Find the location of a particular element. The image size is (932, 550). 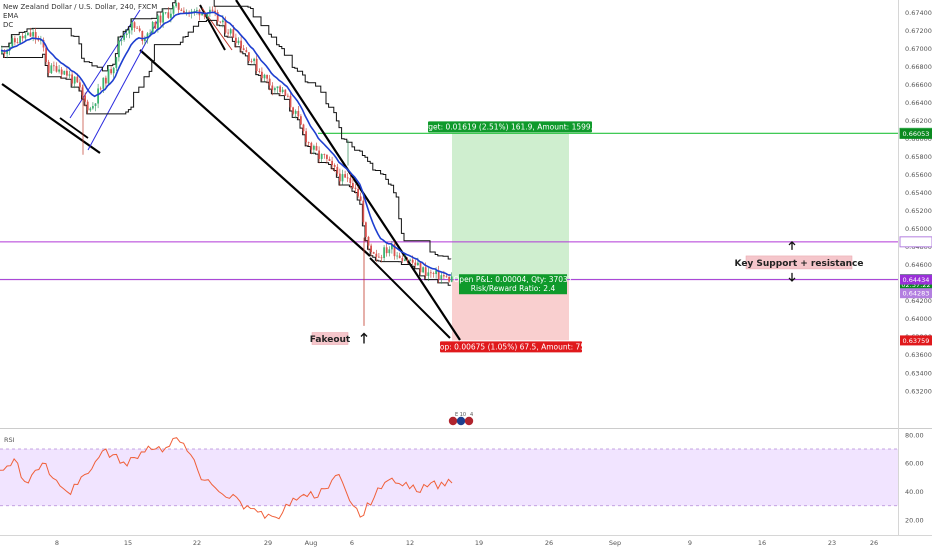

fakeout-label-box is located at coordinates (330, 338).